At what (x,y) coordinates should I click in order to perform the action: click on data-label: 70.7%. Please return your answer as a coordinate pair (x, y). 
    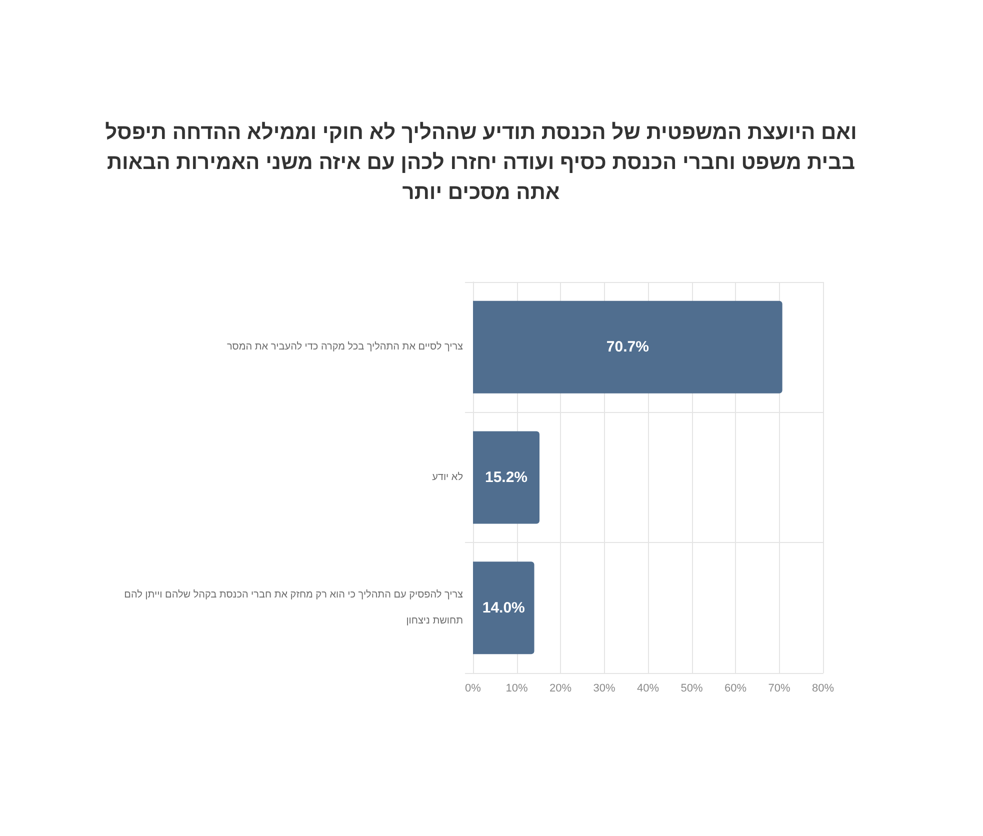
    Looking at the image, I should click on (627, 347).